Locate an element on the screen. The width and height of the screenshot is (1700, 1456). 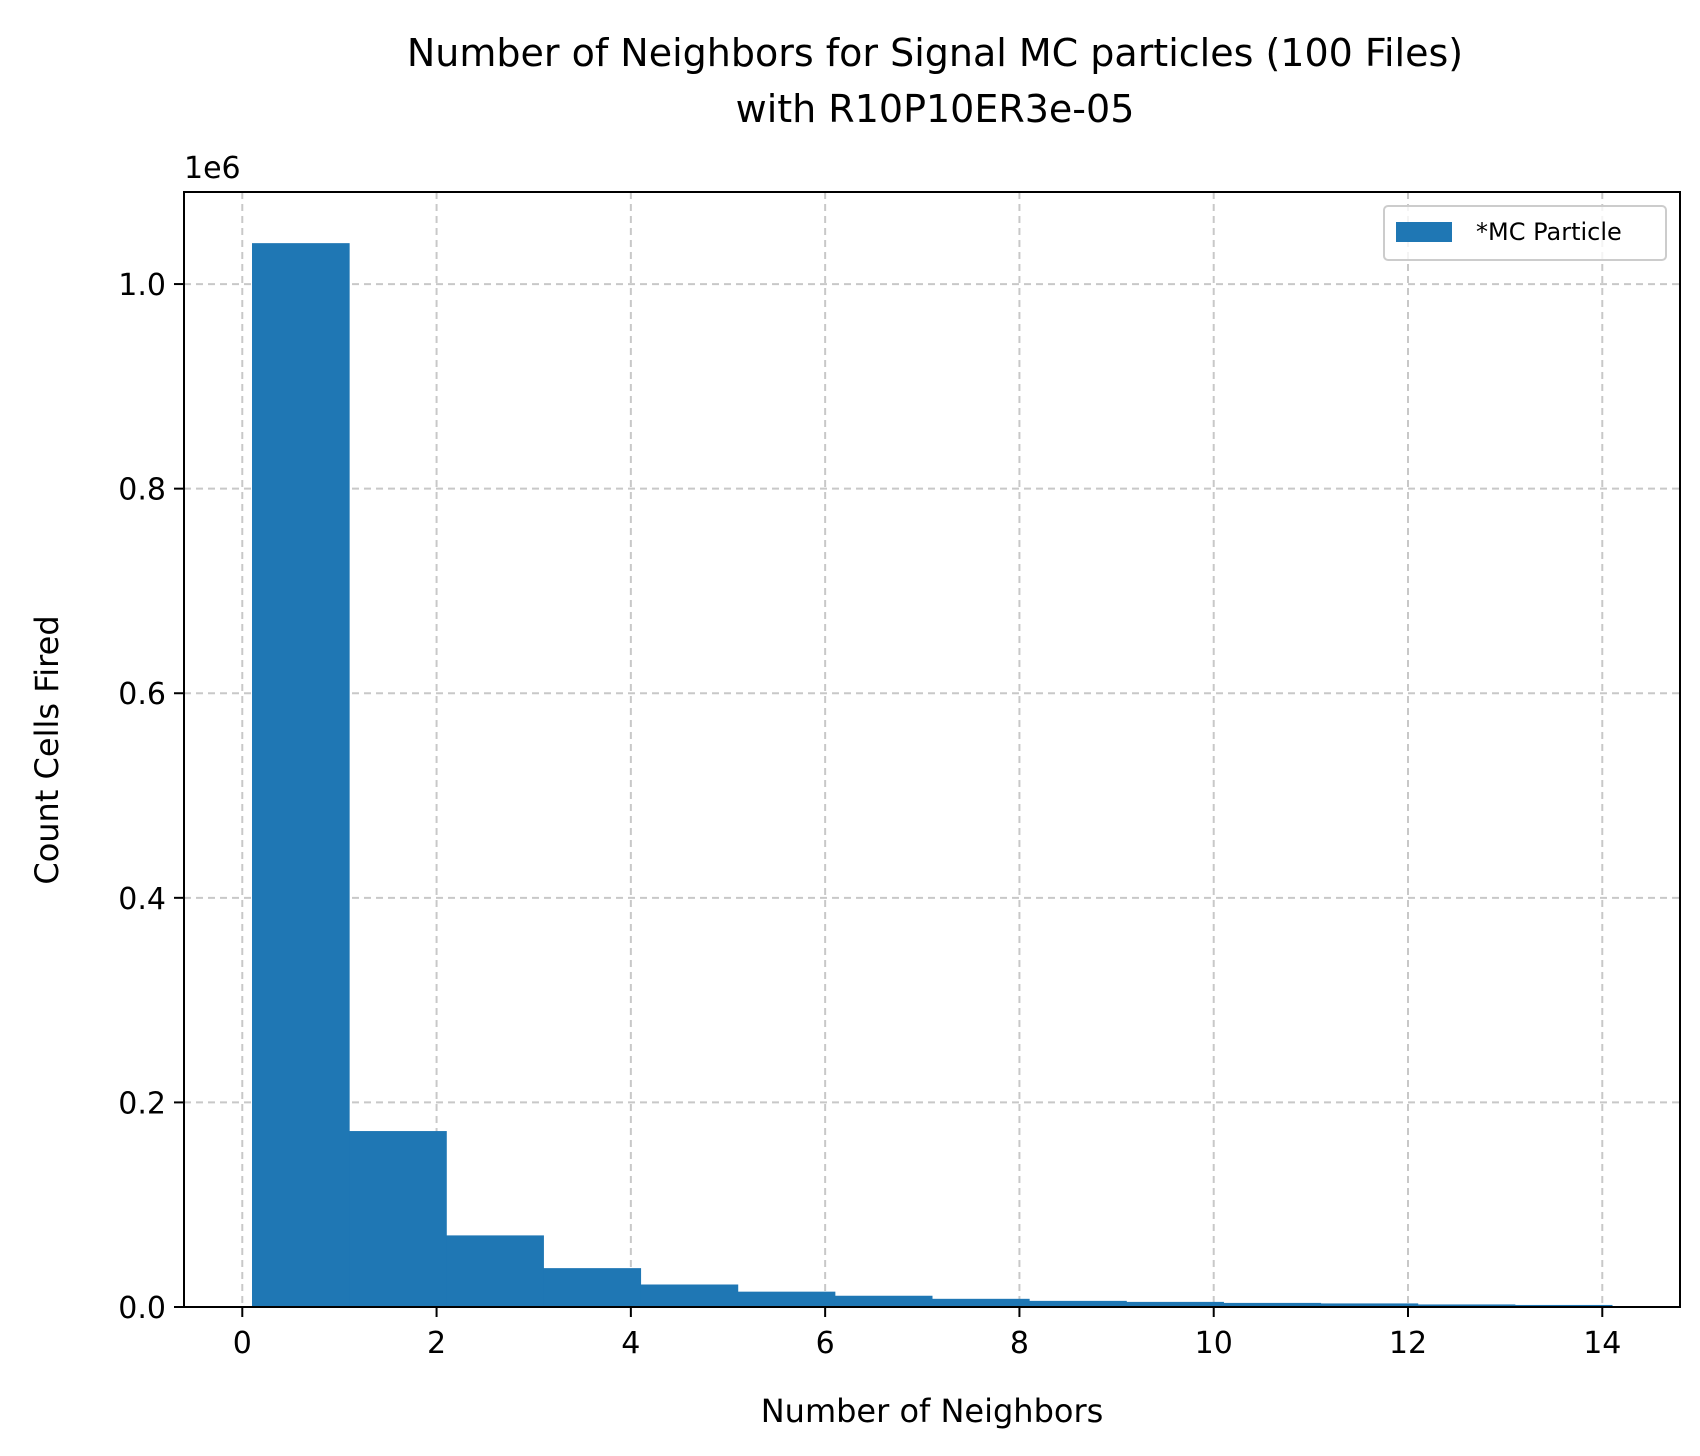
chart-title-line2: with R10P10ER3e-05 is located at coordinates (935, 109).